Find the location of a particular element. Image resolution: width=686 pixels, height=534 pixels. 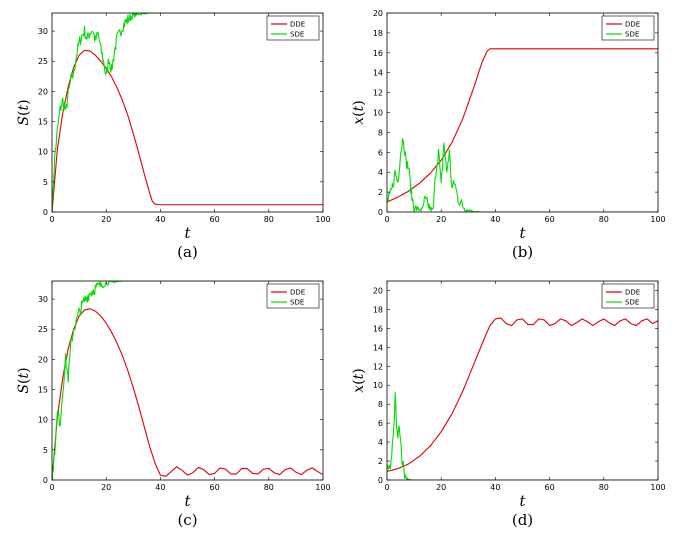

subplot-caption: (a) is located at coordinates (187, 252).